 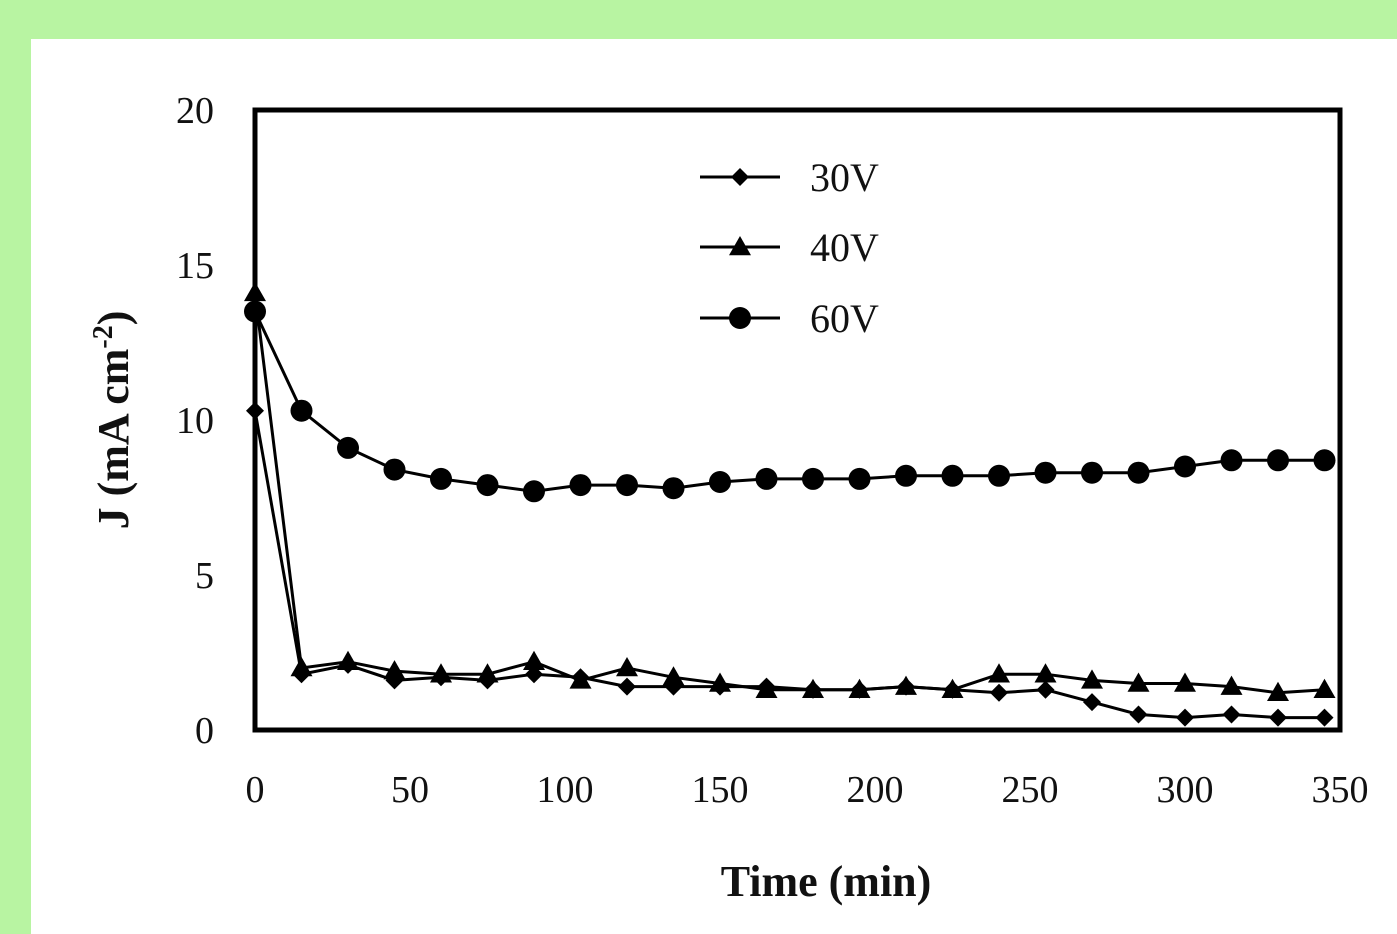 I want to click on x-tick-label: 100, so click(x=565, y=790).